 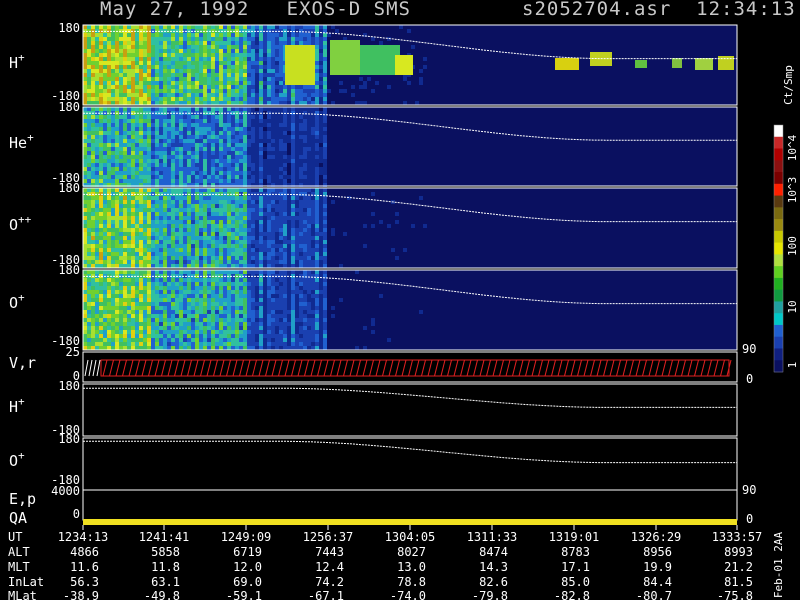 What do you see at coordinates (65, 491) in the screenshot?
I see `ep-ytick-top: 4000` at bounding box center [65, 491].